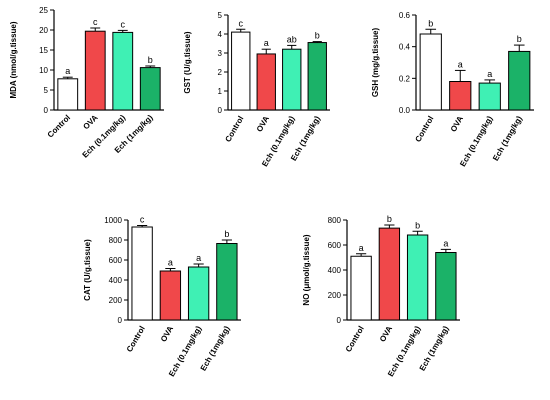 The width and height of the screenshot is (550, 400). Describe the element at coordinates (220, 34) in the screenshot. I see `y-tick-label: 4` at that location.